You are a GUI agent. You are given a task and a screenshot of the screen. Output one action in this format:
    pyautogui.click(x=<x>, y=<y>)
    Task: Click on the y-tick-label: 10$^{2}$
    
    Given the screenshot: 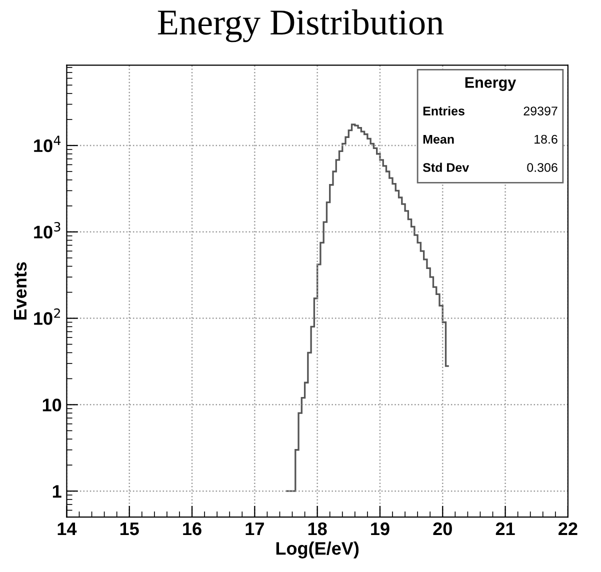 What is the action you would take?
    pyautogui.click(x=47, y=316)
    